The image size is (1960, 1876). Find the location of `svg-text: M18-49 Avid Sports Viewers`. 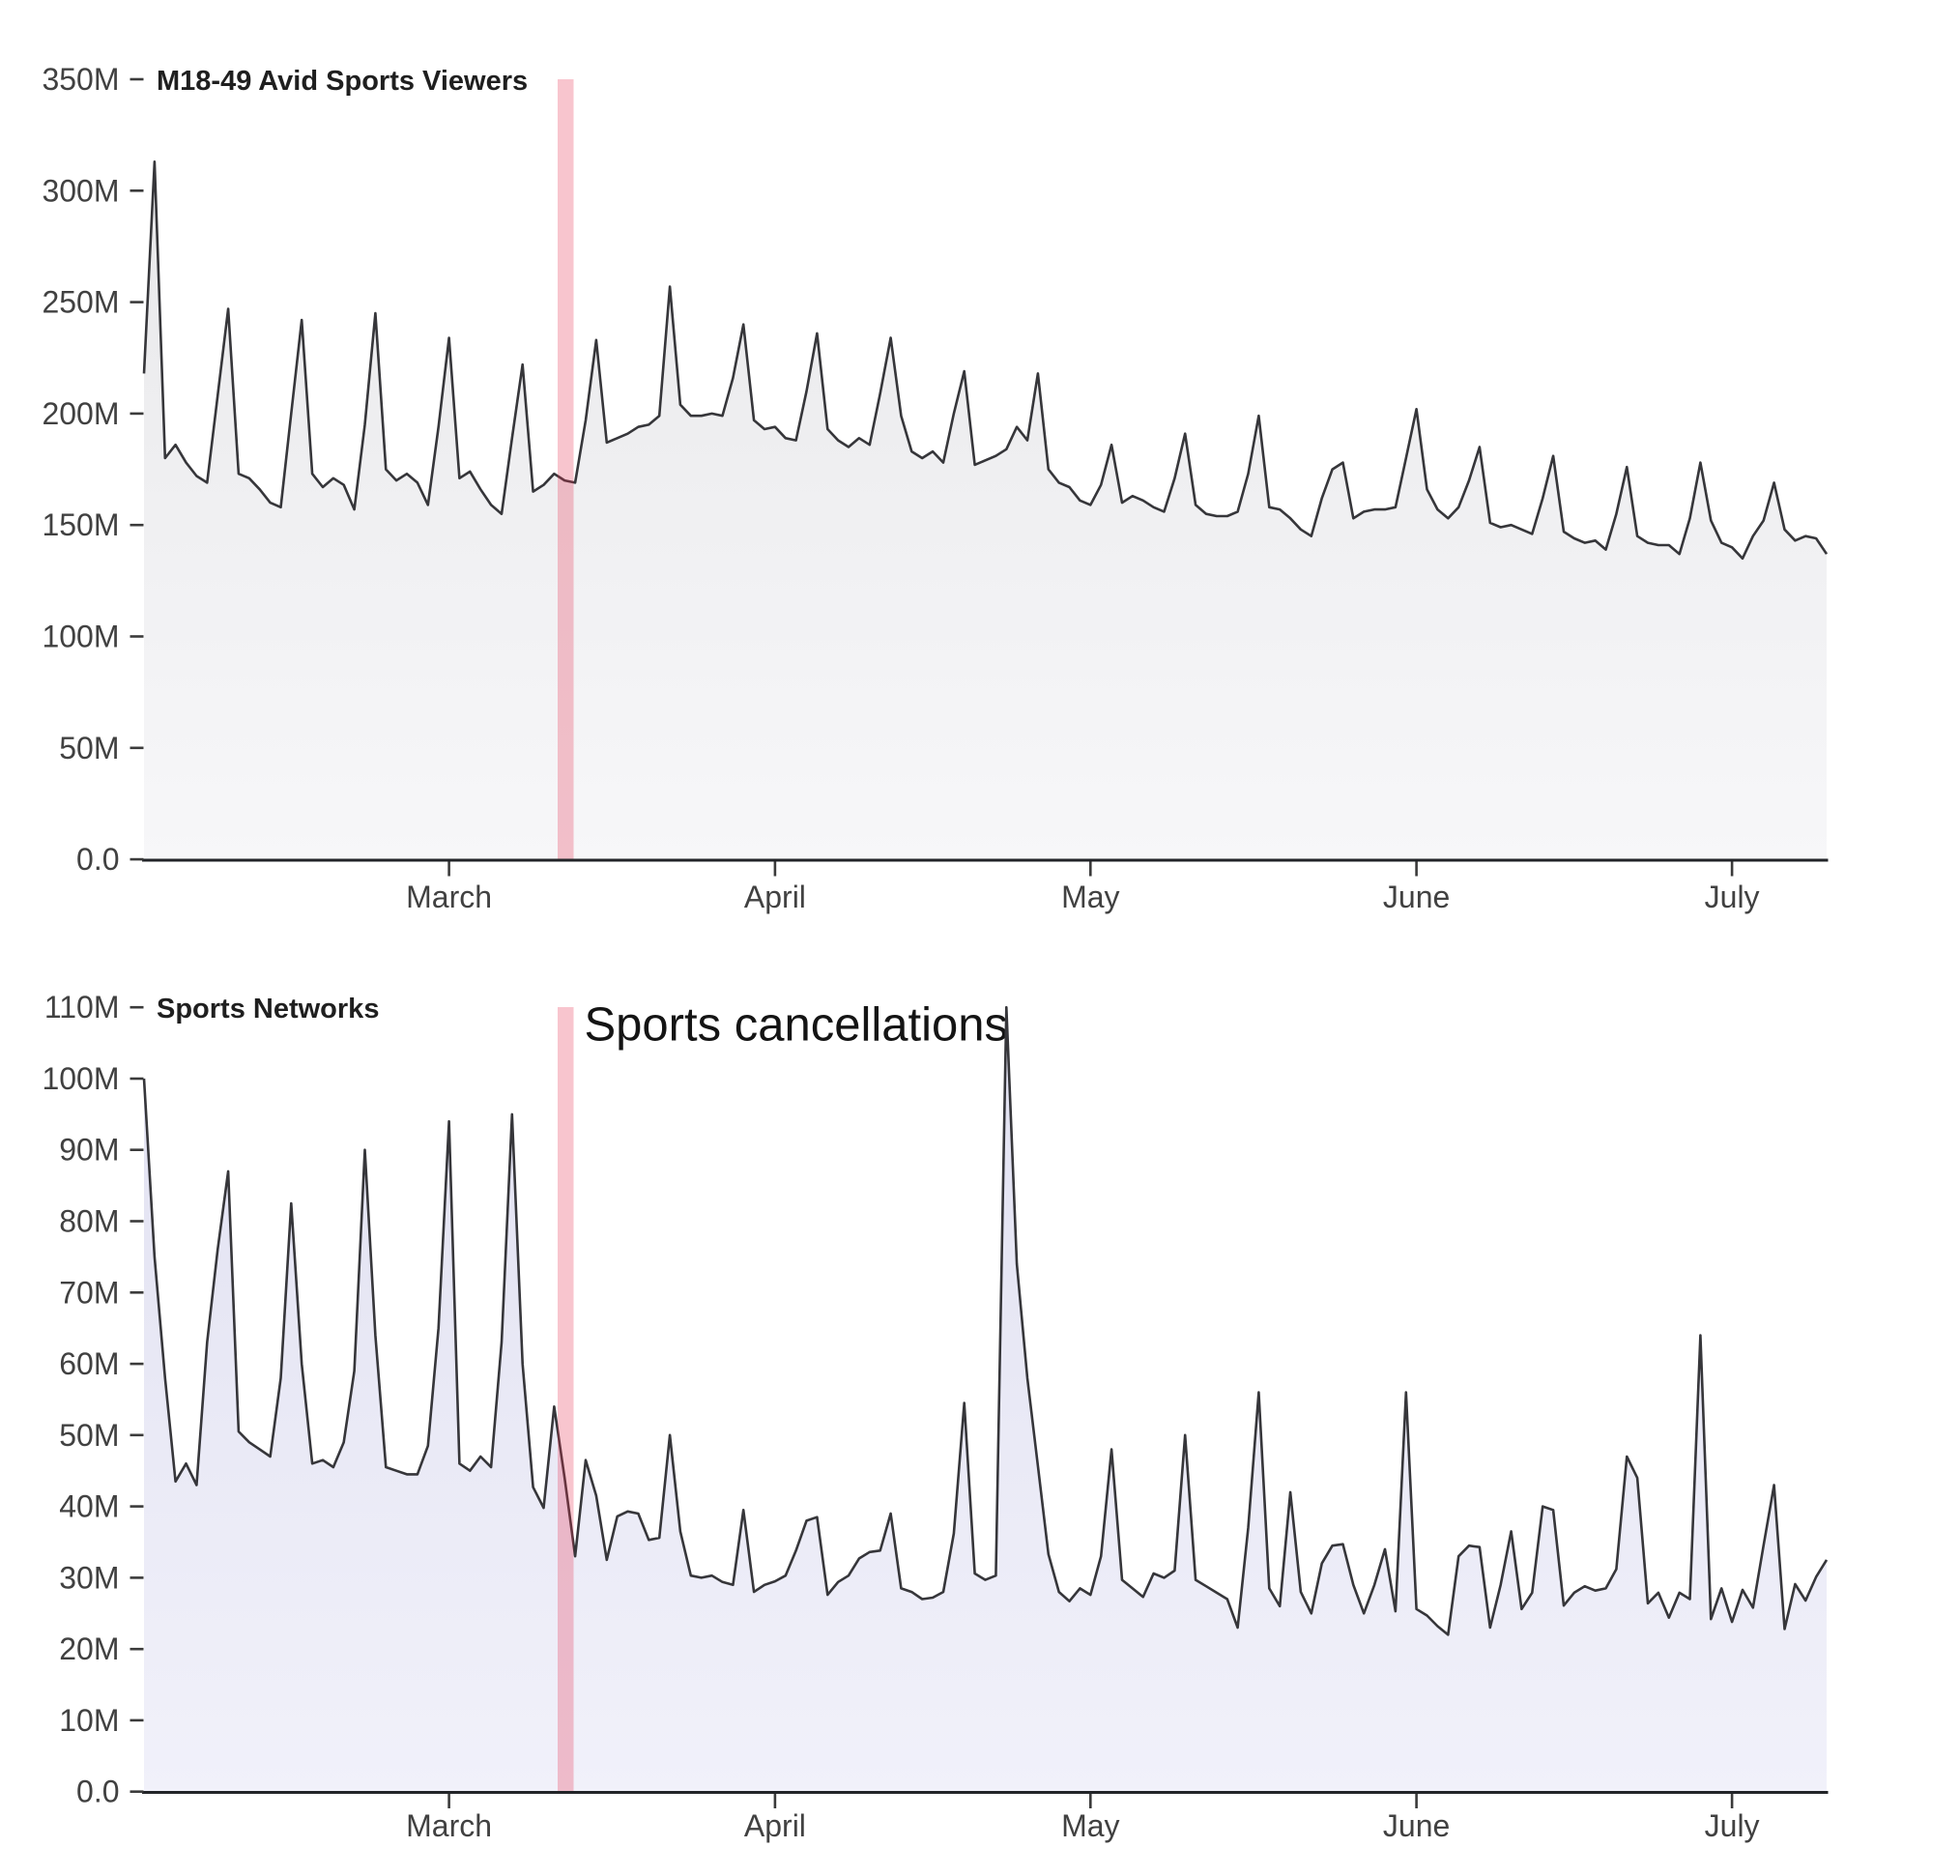

svg-text: M18-49 Avid Sports Viewers is located at coordinates (342, 81).